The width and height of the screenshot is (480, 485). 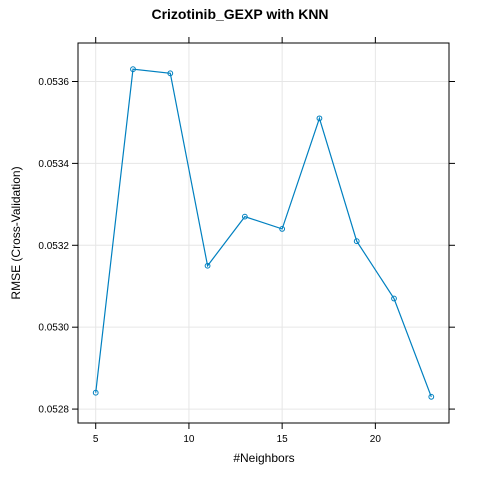 I want to click on chart-title: Crizotinib_GEXP with KNN, so click(x=239, y=14).